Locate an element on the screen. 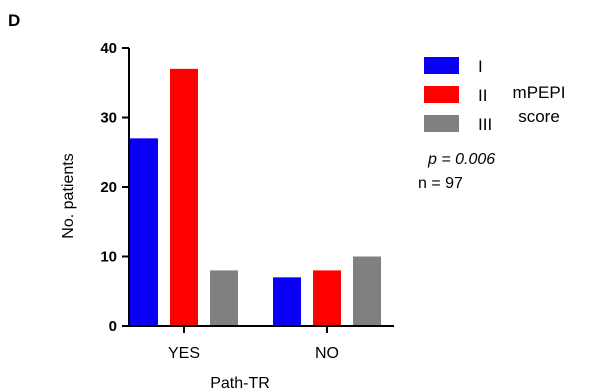 The image size is (606, 392). p-value-annotation: p = 0.006 is located at coordinates (461, 159).